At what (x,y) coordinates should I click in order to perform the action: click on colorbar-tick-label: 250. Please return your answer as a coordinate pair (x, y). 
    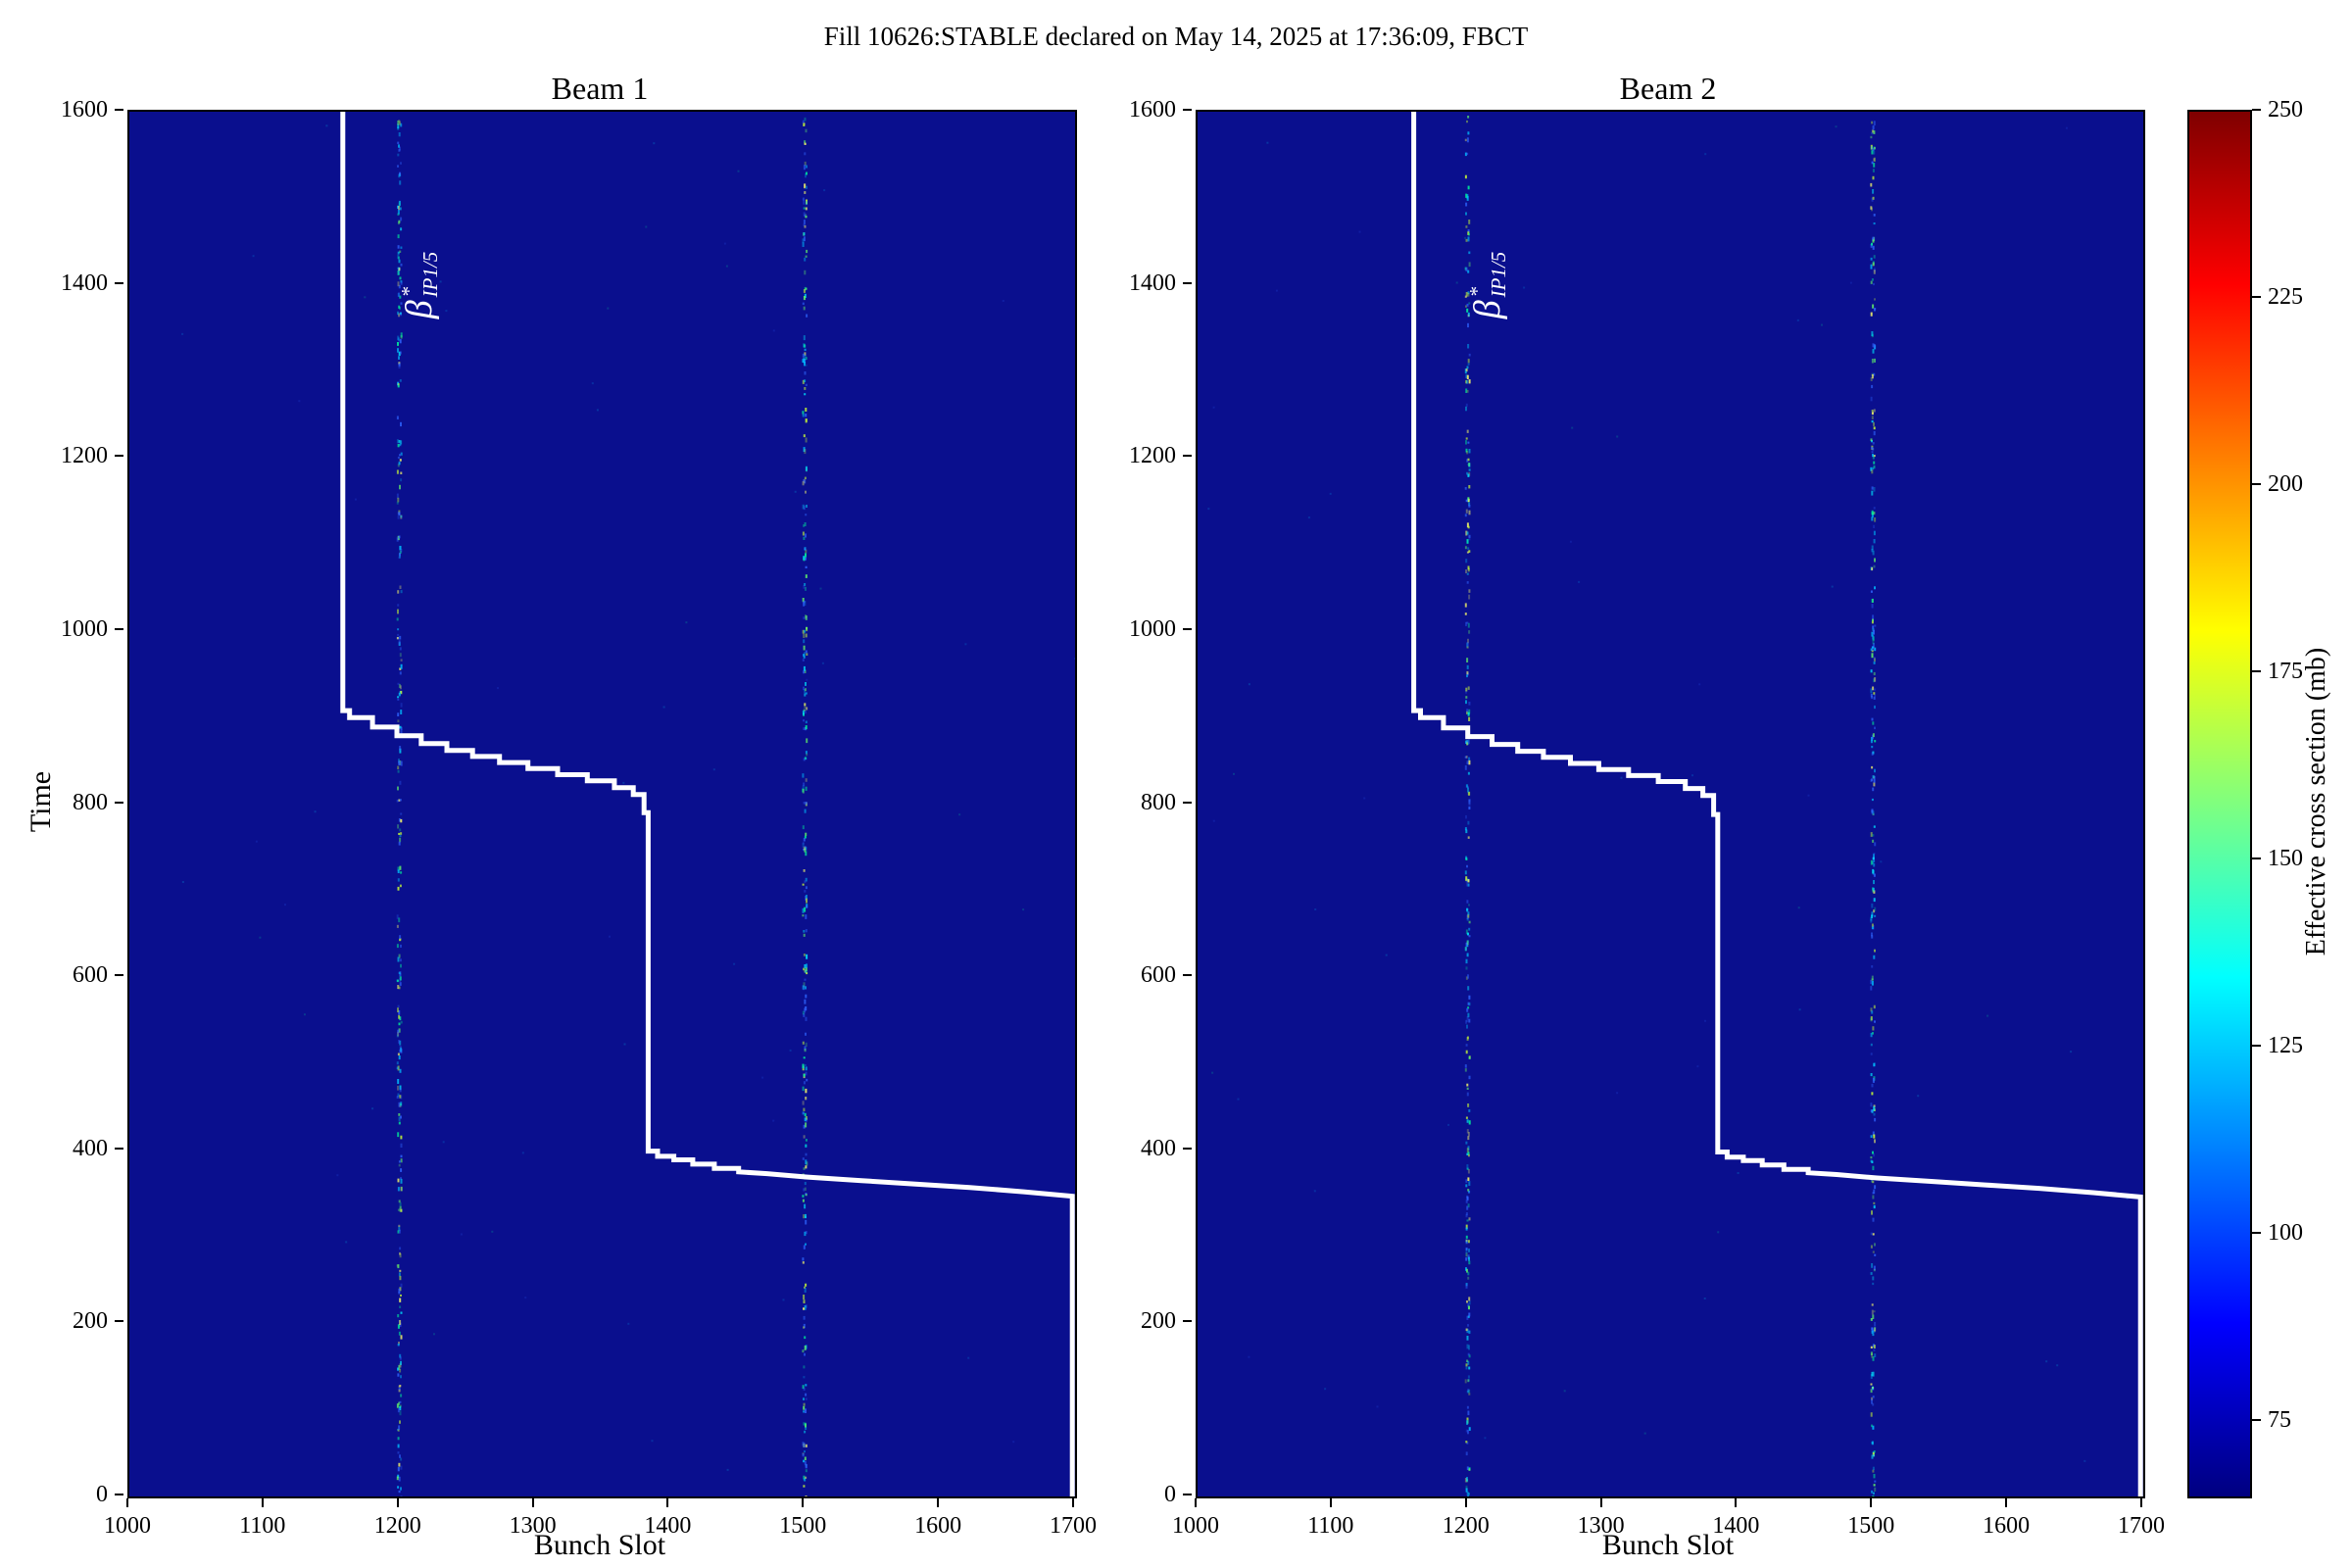
    Looking at the image, I should click on (2285, 109).